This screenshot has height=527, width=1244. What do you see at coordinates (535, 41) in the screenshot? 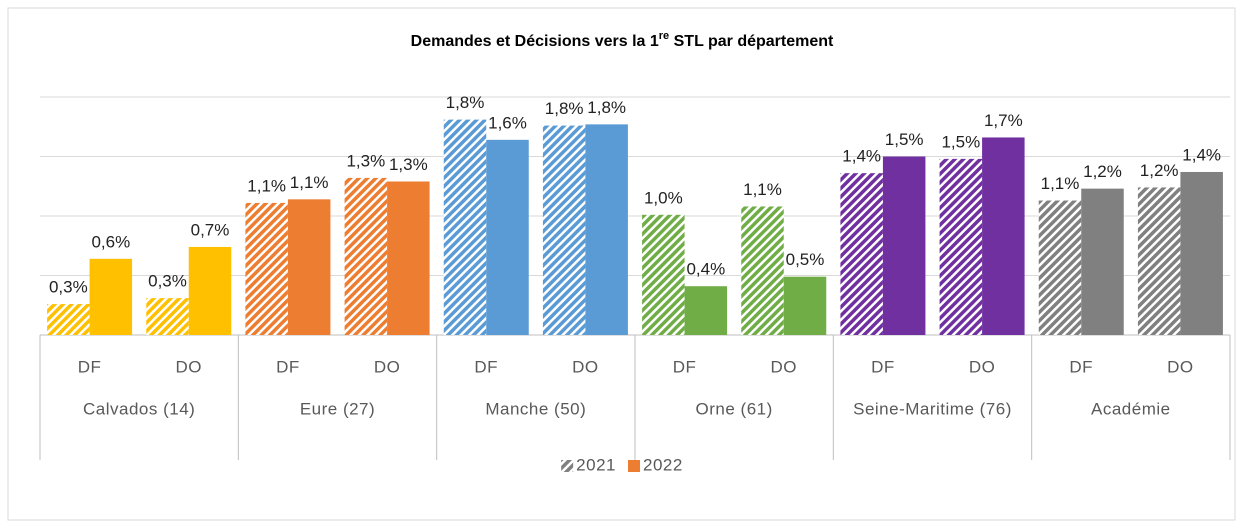
I see `title-part: Demandes et Décisions vers la 1` at bounding box center [535, 41].